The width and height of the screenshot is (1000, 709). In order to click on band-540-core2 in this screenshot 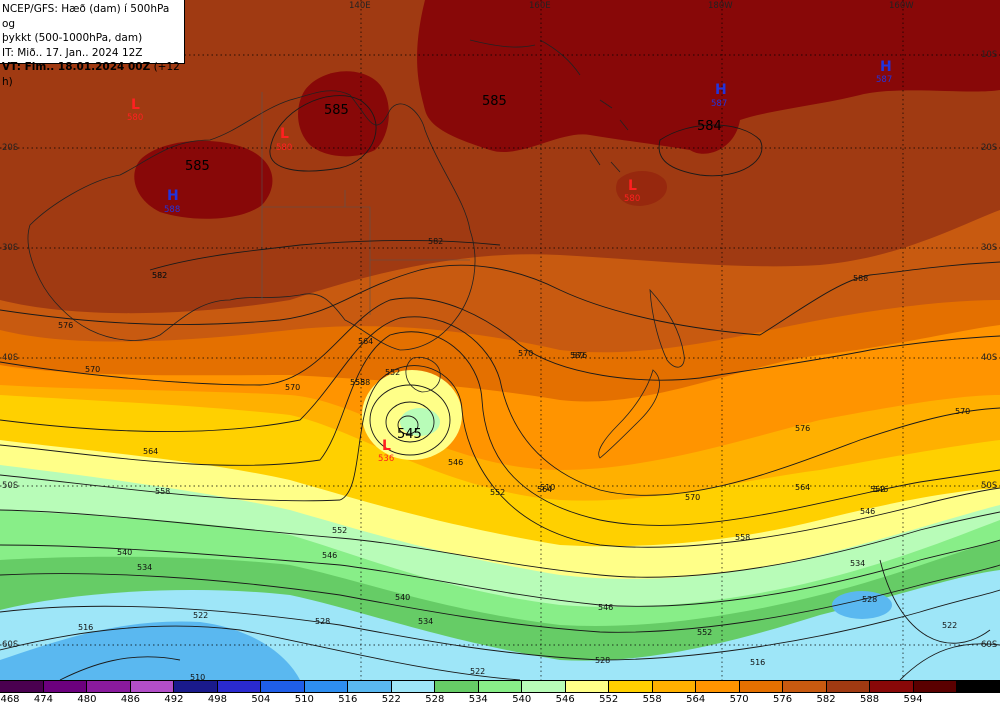, I will do `click(420, 422)`.